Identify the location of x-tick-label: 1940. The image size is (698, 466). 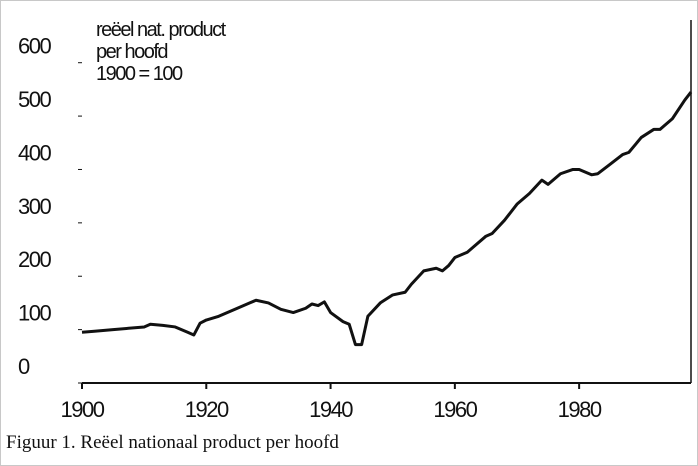
(331, 409).